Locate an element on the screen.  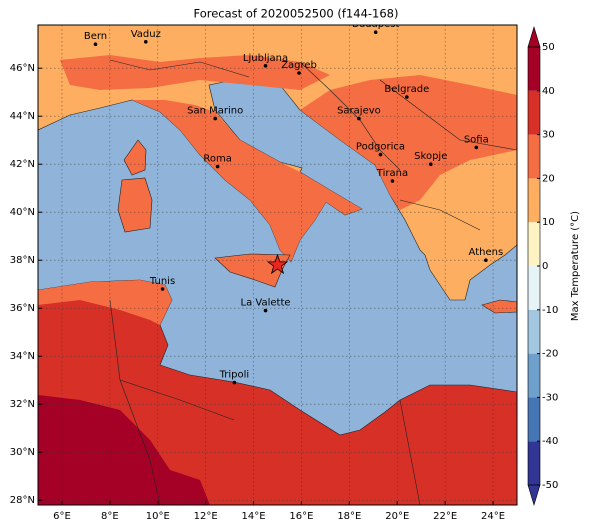
city-label: Vaduz is located at coordinates (146, 34).